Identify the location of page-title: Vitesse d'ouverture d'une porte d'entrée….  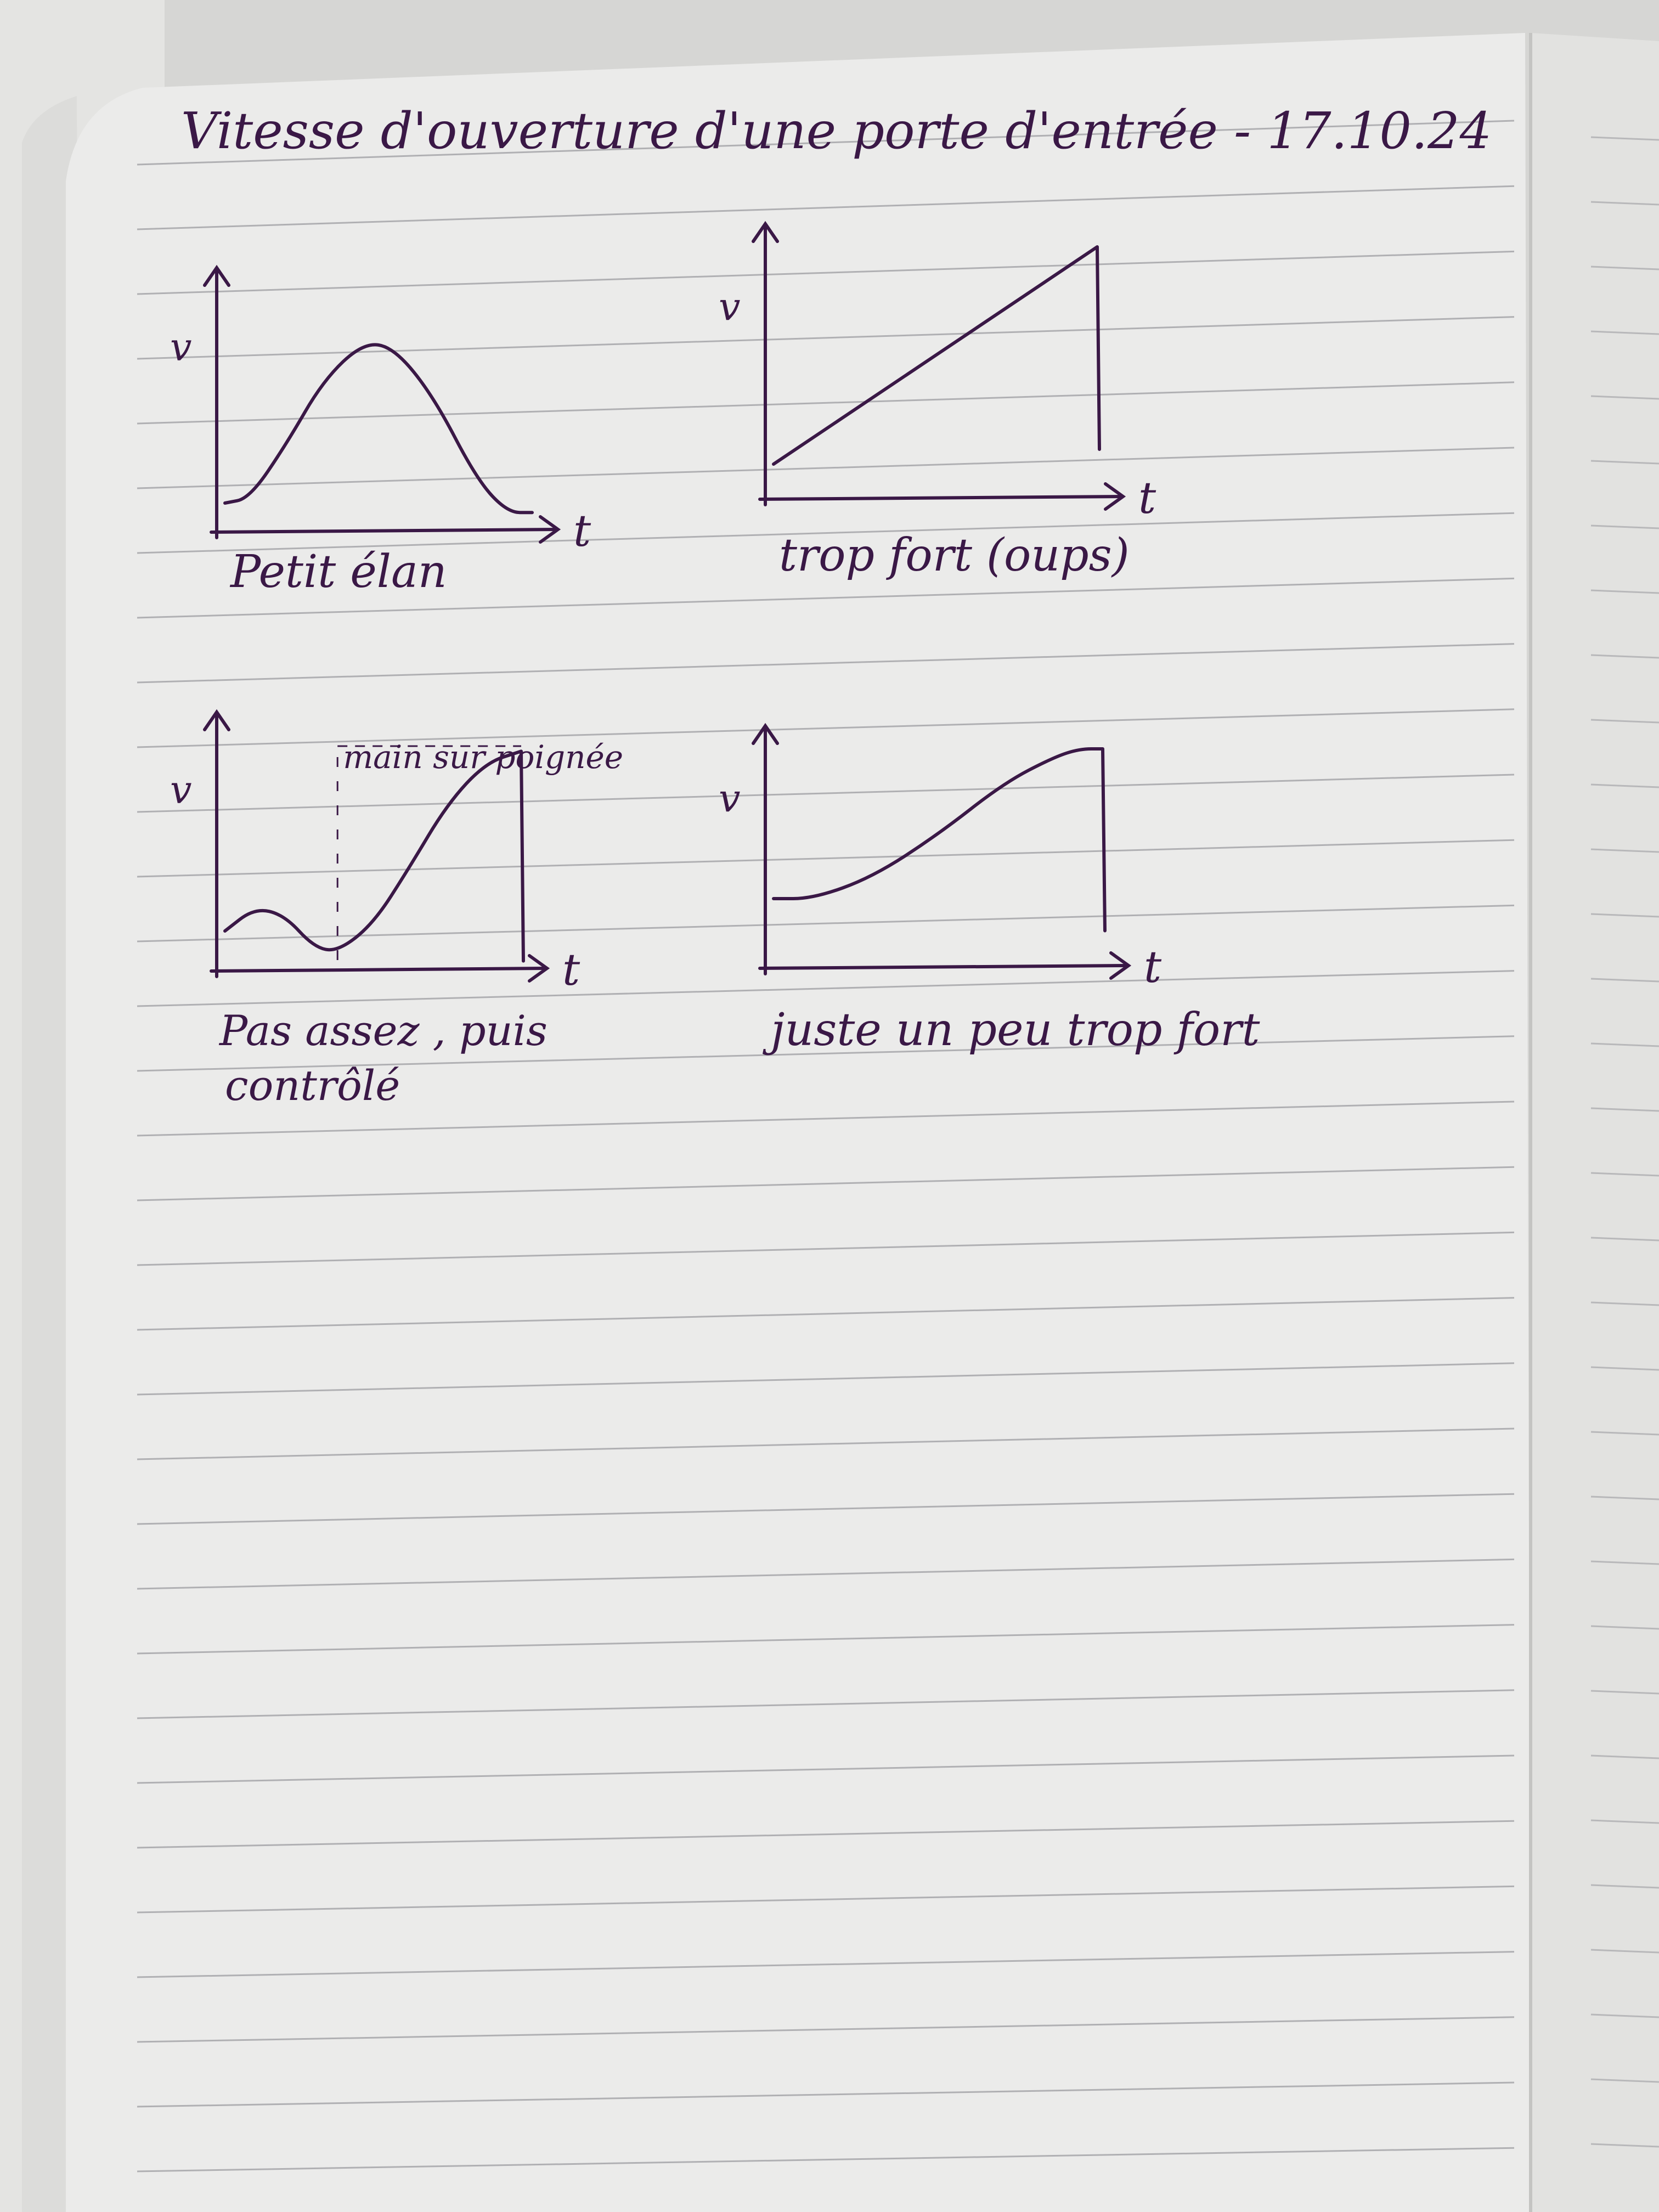
(837, 130).